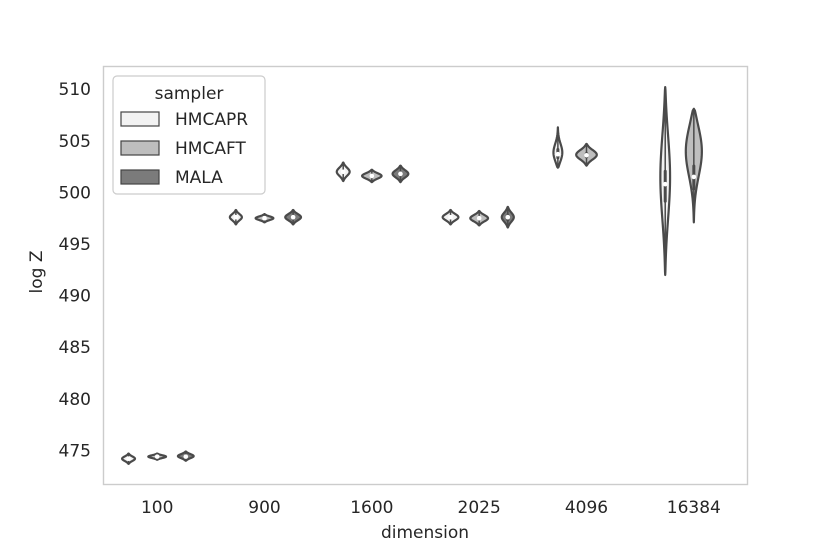 Image resolution: width=830 pixels, height=554 pixels. Describe the element at coordinates (189, 94) in the screenshot. I see `legend-title: sampler` at that location.